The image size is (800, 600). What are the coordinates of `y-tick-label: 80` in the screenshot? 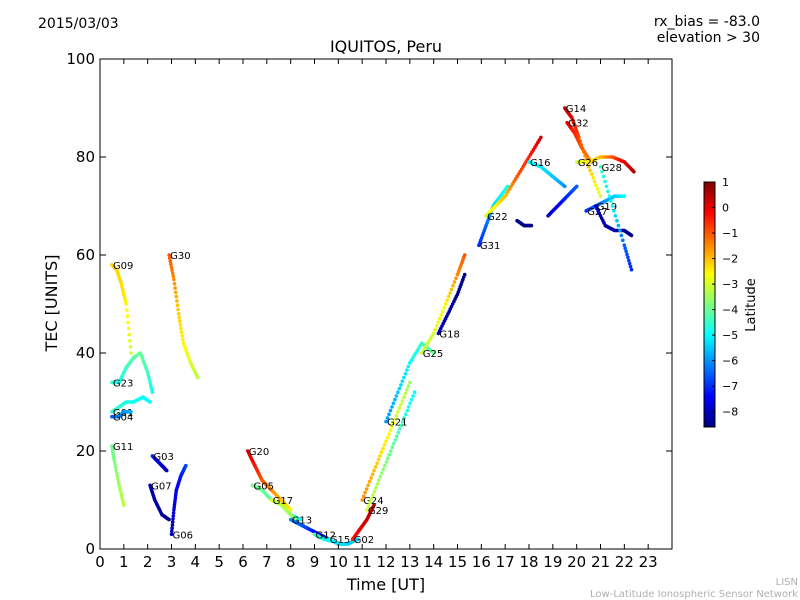 It's located at (85, 157).